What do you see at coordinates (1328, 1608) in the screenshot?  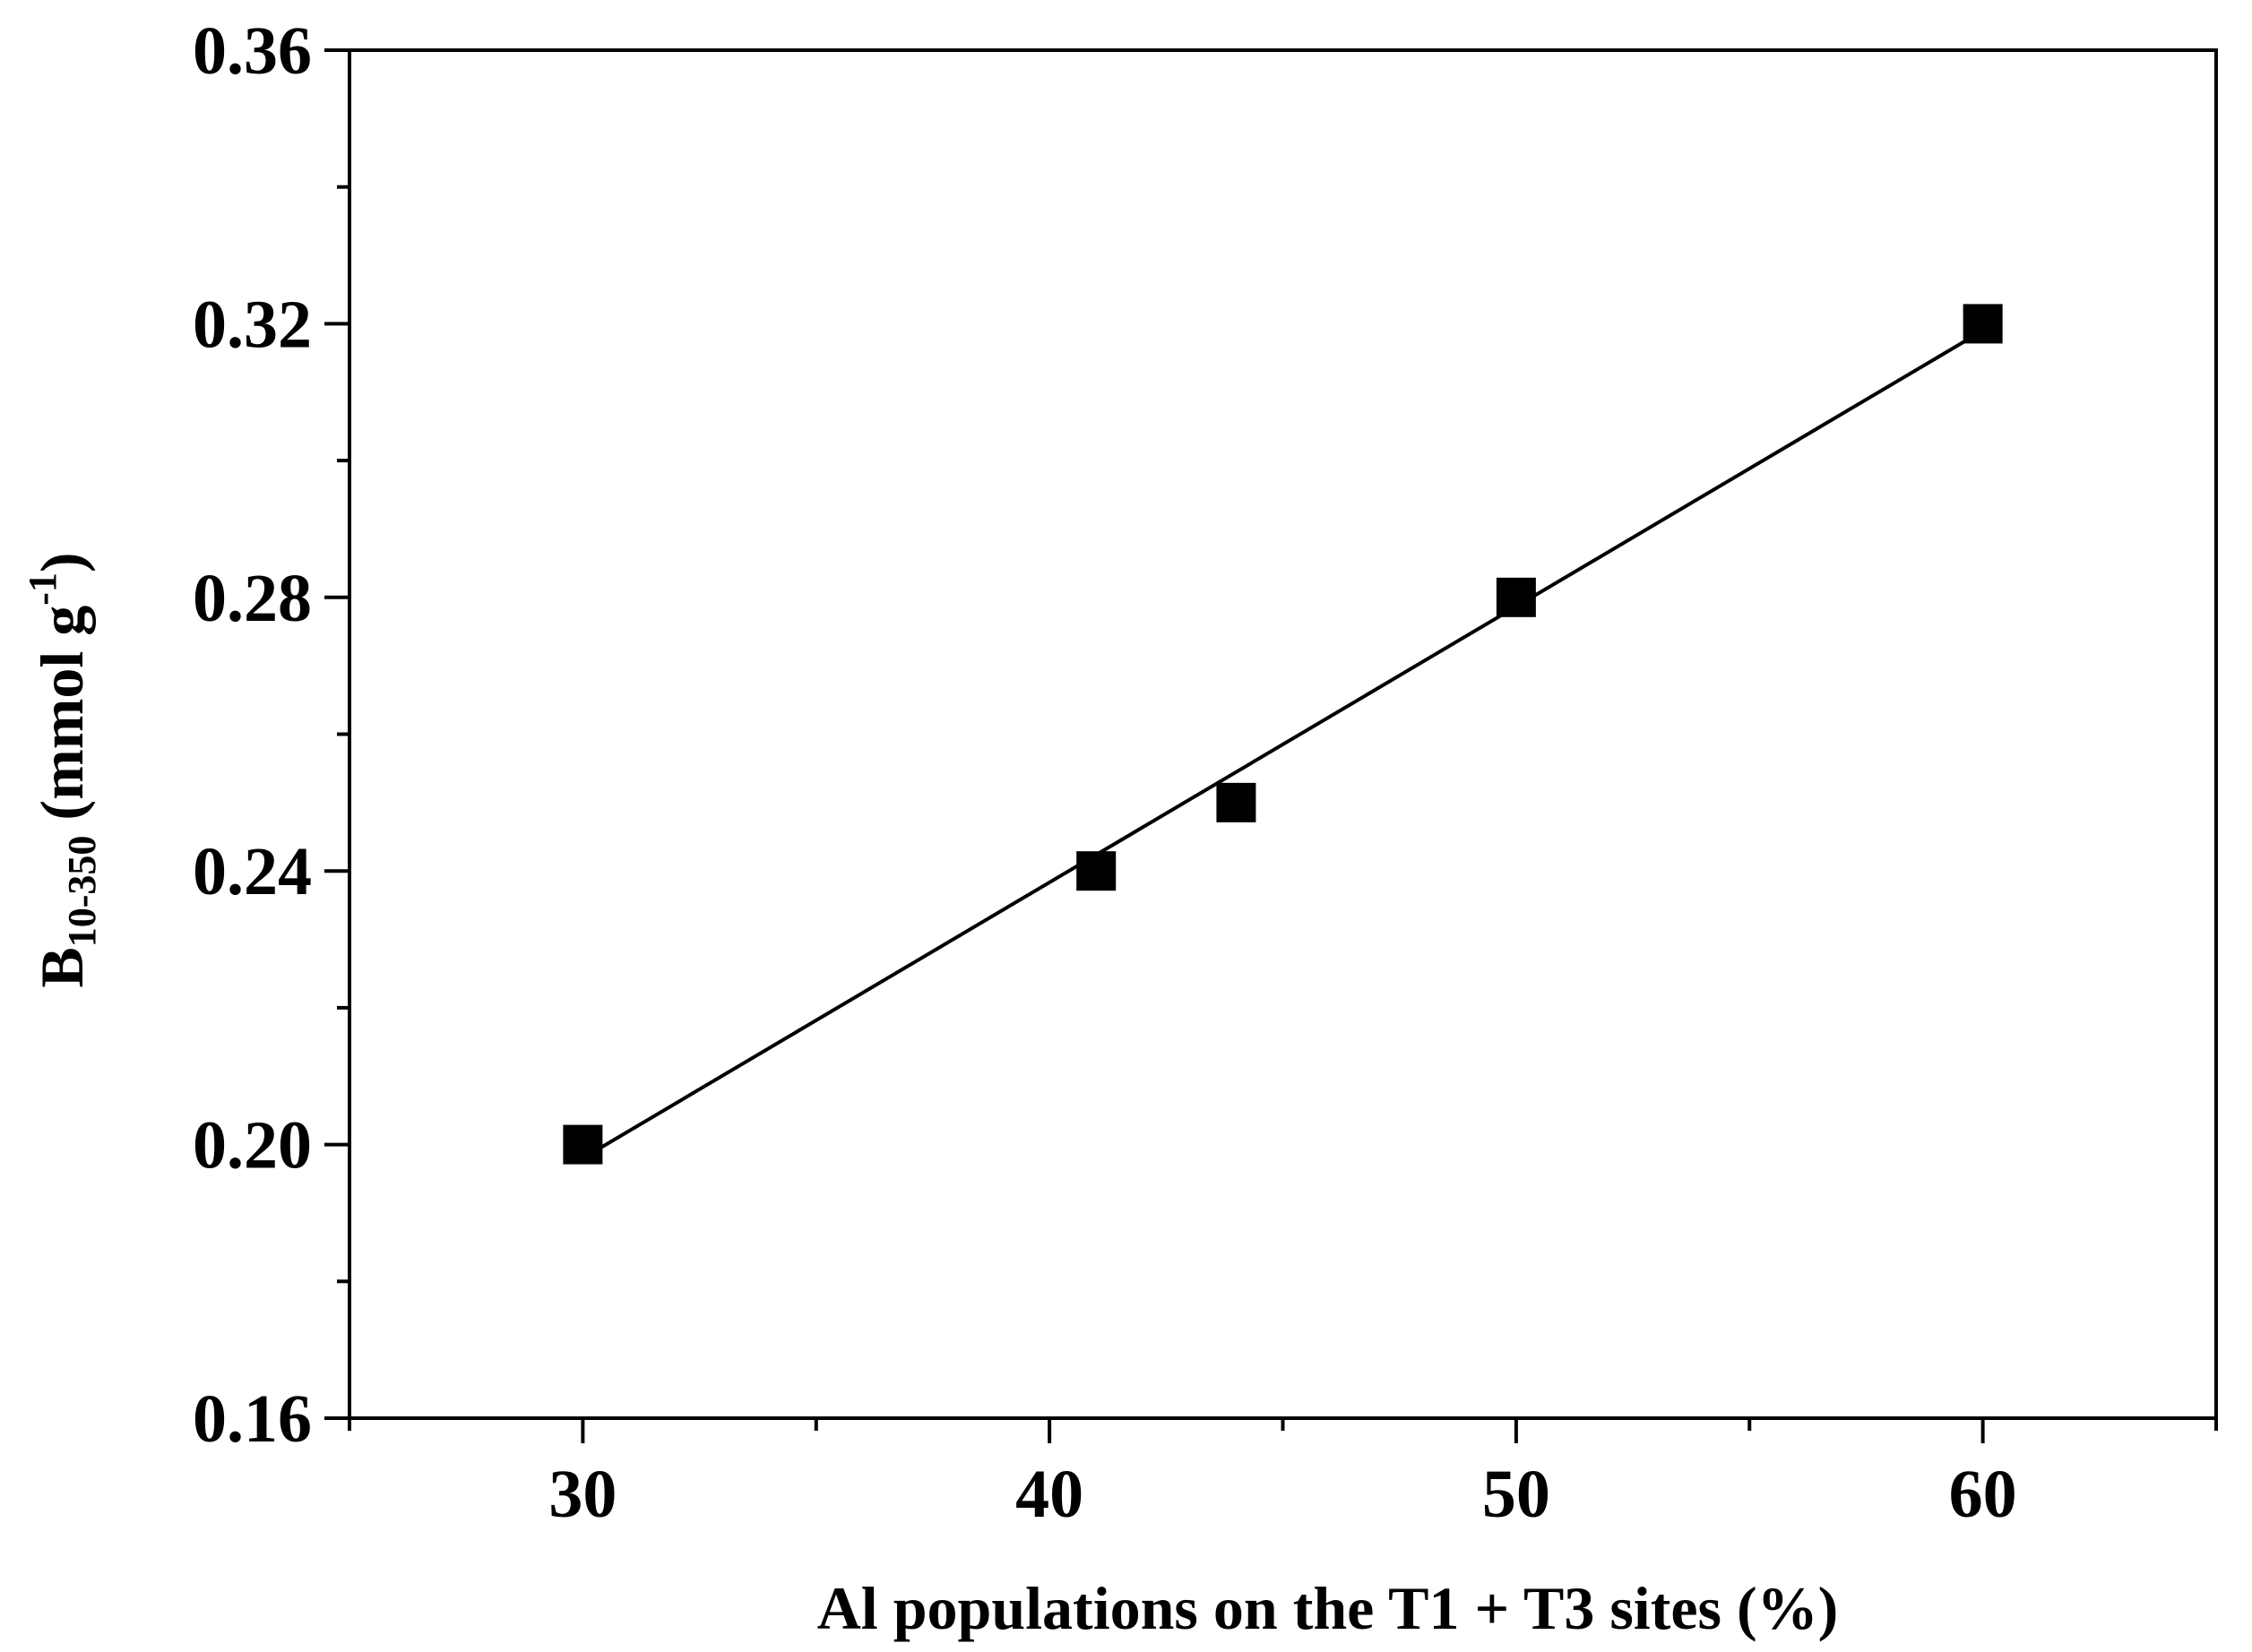 I see `x-axis-title: Al populations on the T1 + T3 sites (%)` at bounding box center [1328, 1608].